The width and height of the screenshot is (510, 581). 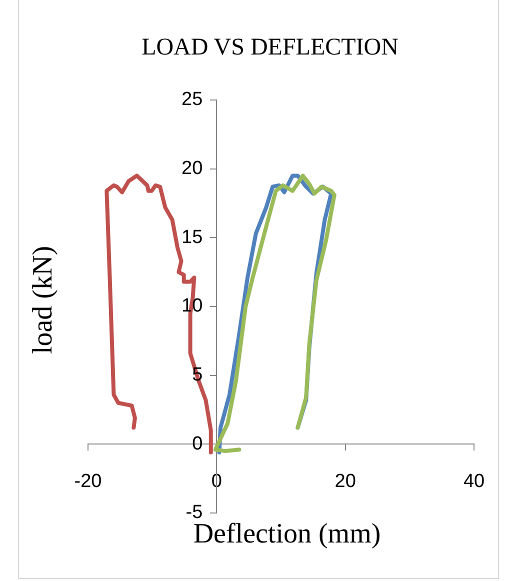 What do you see at coordinates (345, 481) in the screenshot?
I see `x-tick-label: 20` at bounding box center [345, 481].